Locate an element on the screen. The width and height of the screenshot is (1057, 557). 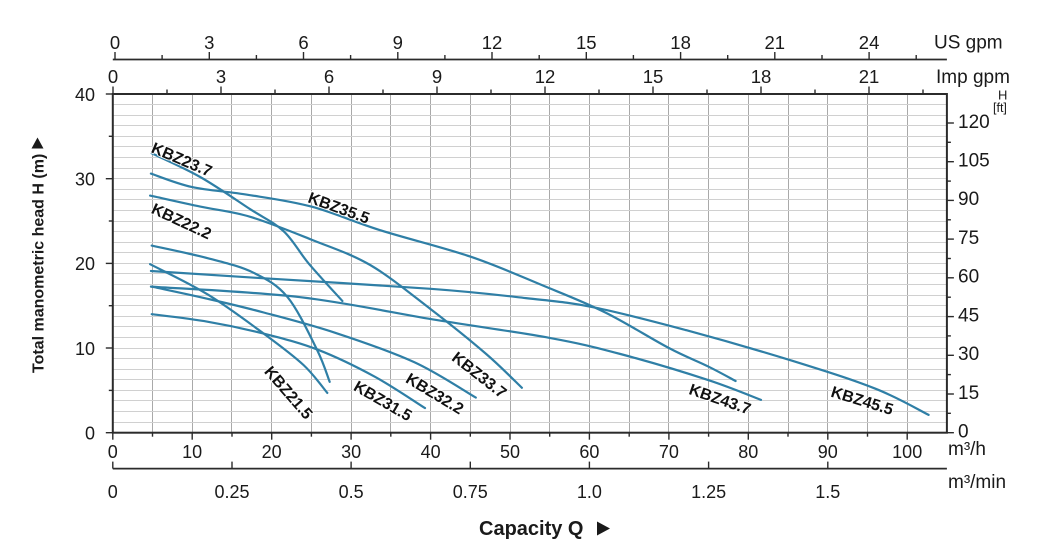
svg-text: 0.5 is located at coordinates (351, 492).